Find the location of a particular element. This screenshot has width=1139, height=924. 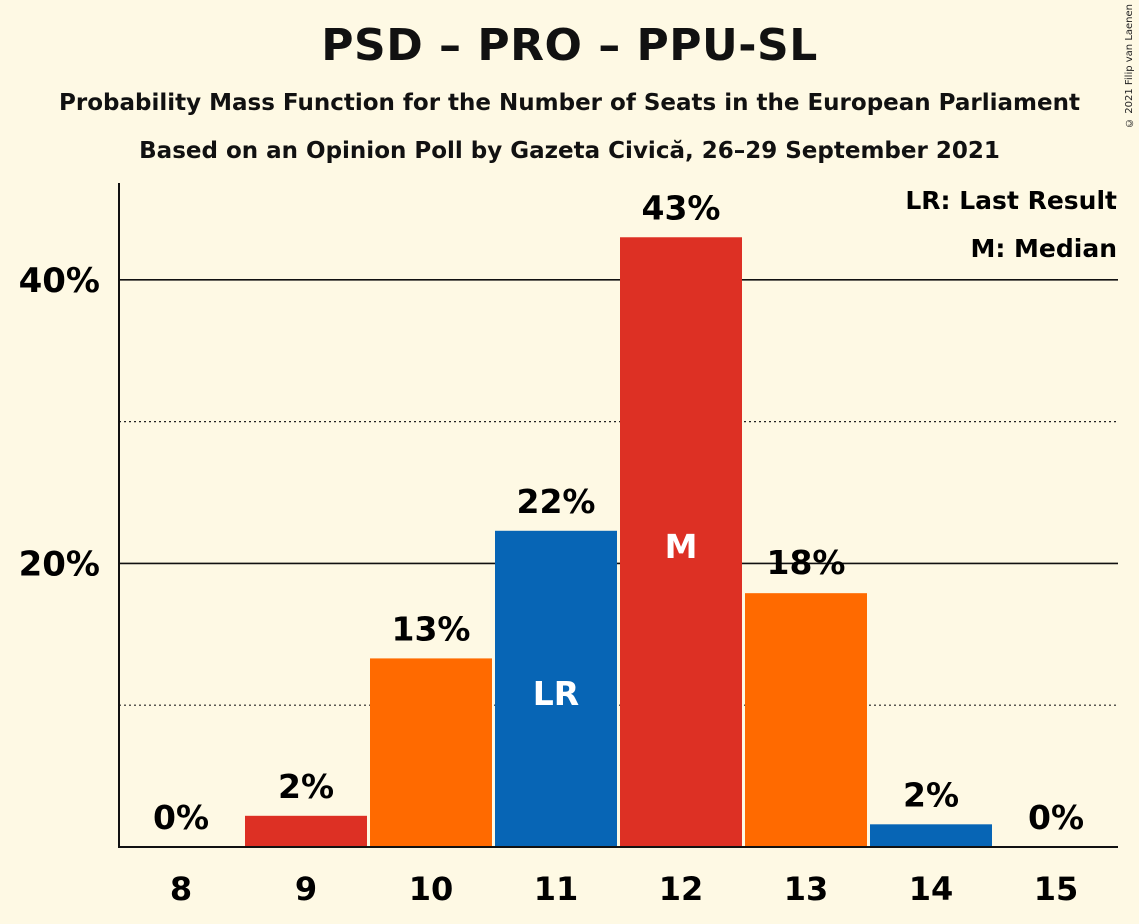

last-result-marker: LR is located at coordinates (556, 693).